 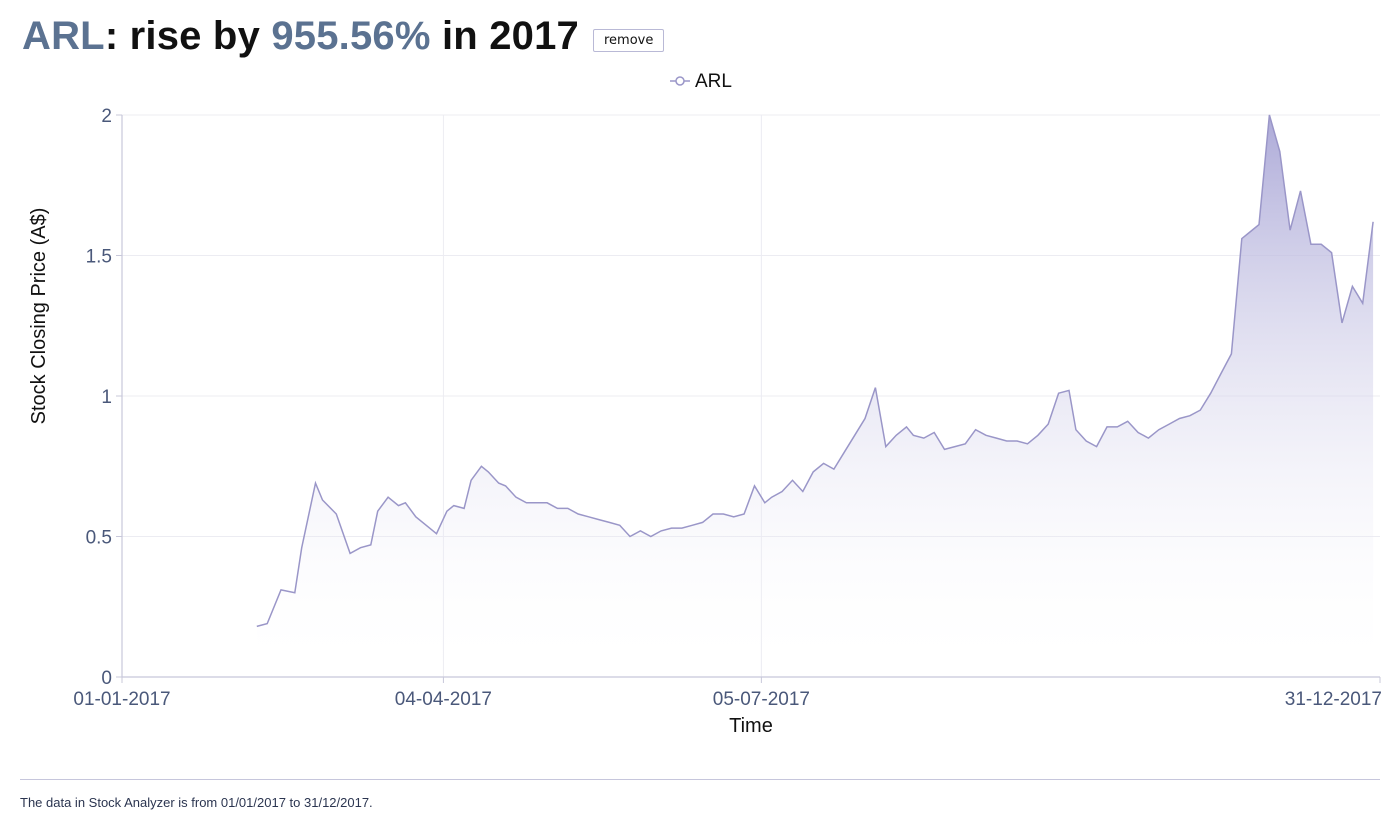 What do you see at coordinates (761, 699) in the screenshot?
I see `x-tick-label: 05-07-2017` at bounding box center [761, 699].